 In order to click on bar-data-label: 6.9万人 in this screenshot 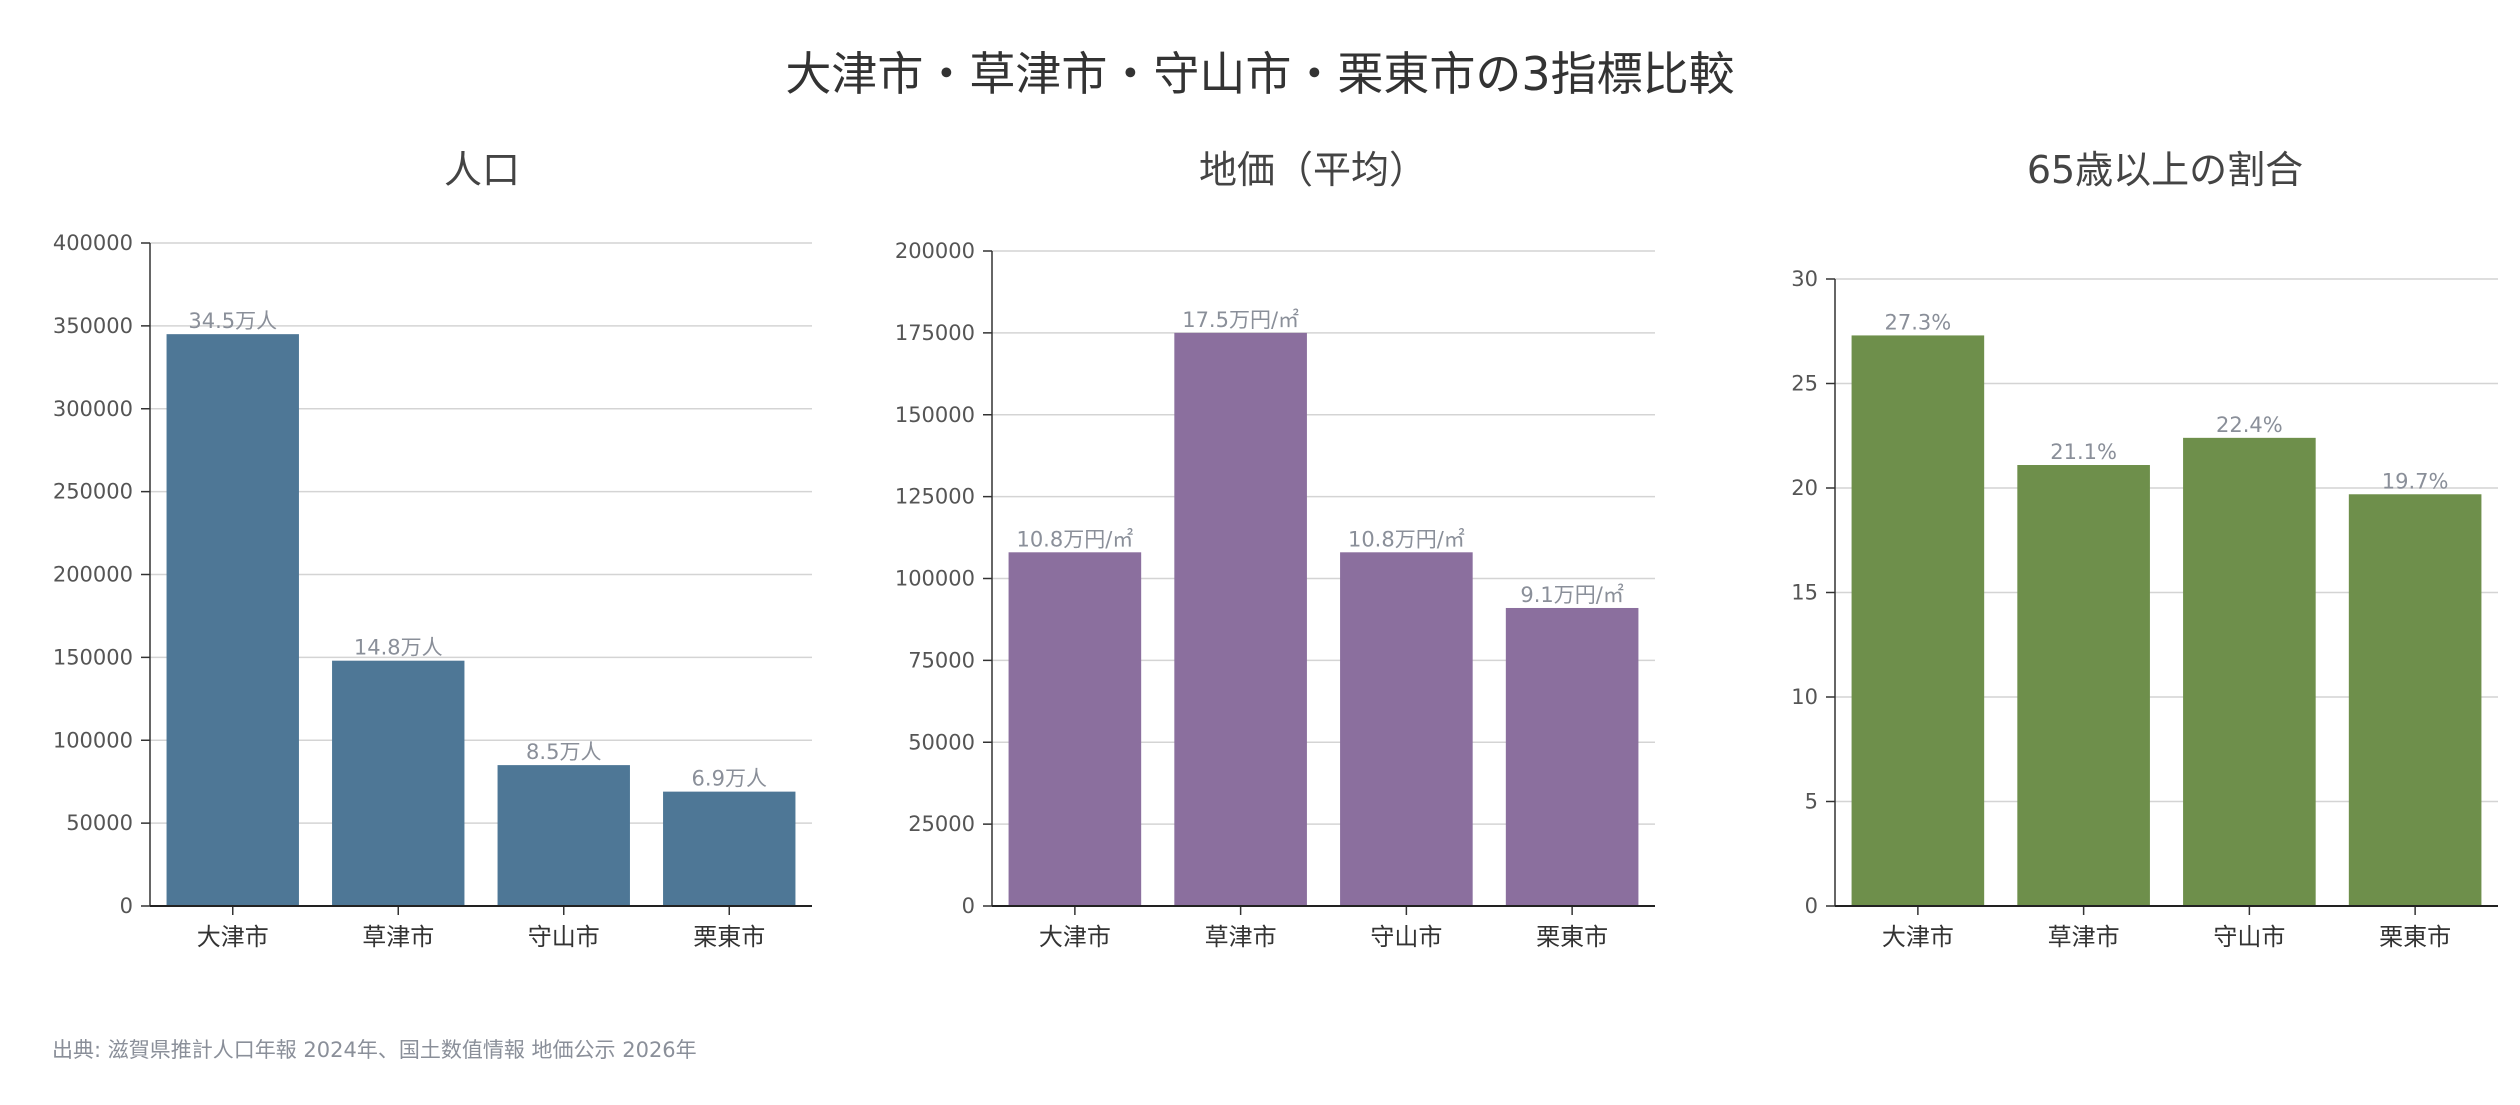, I will do `click(729, 779)`.